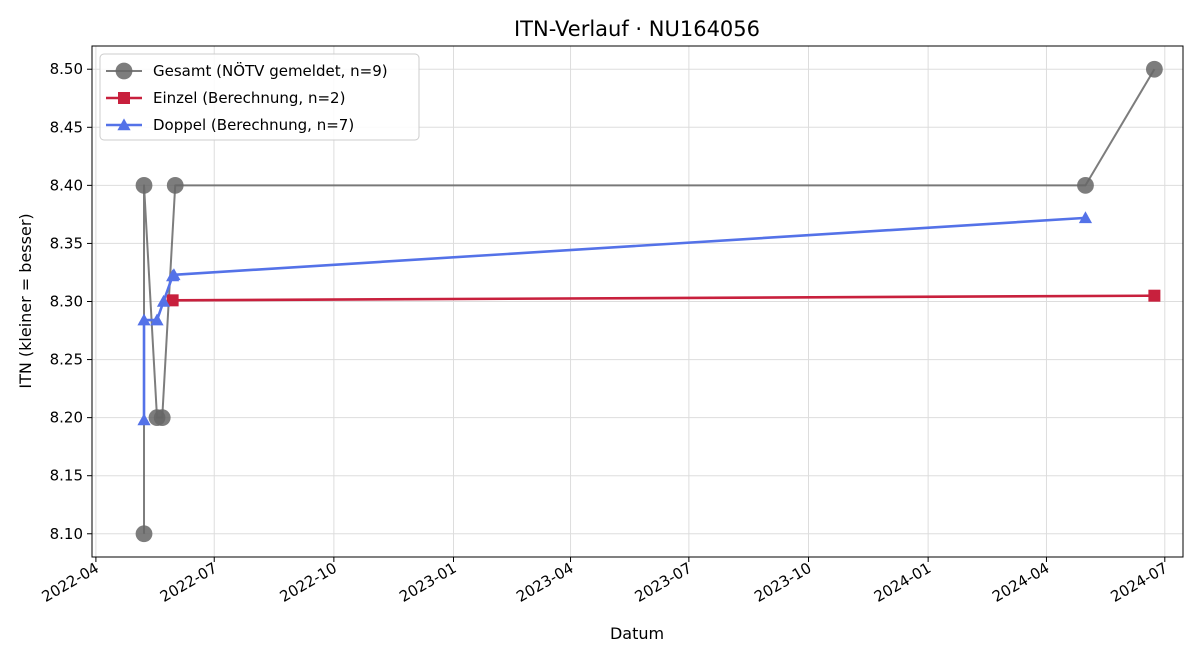 The width and height of the screenshot is (1200, 660). Describe the element at coordinates (637, 633) in the screenshot. I see `x-axis-label: Datum` at that location.